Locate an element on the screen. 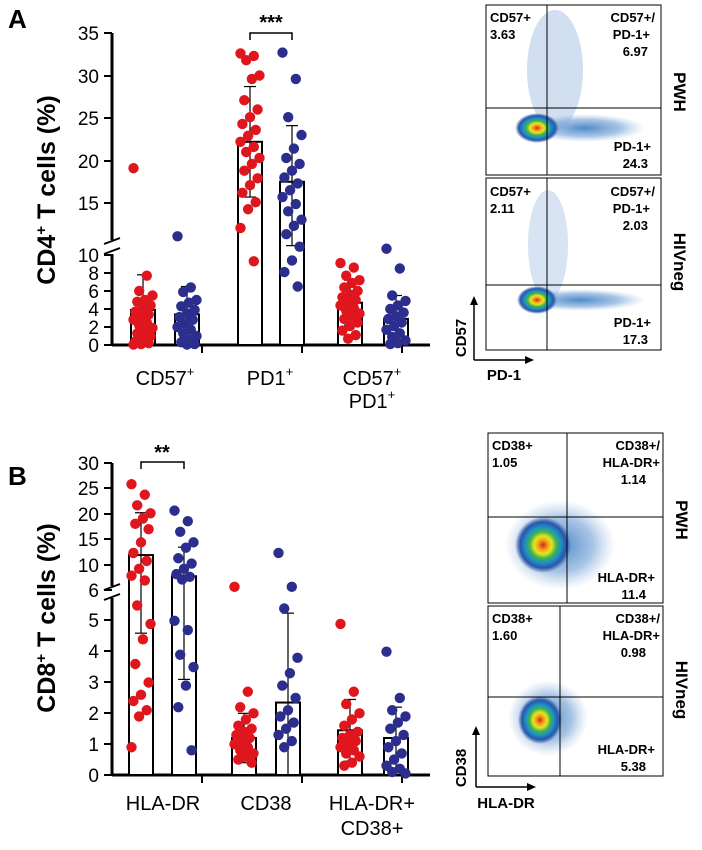 Image resolution: width=702 pixels, height=850 pixels. y-ticks-upper-a: 15 20 25 30 35 is located at coordinates (95, 119).